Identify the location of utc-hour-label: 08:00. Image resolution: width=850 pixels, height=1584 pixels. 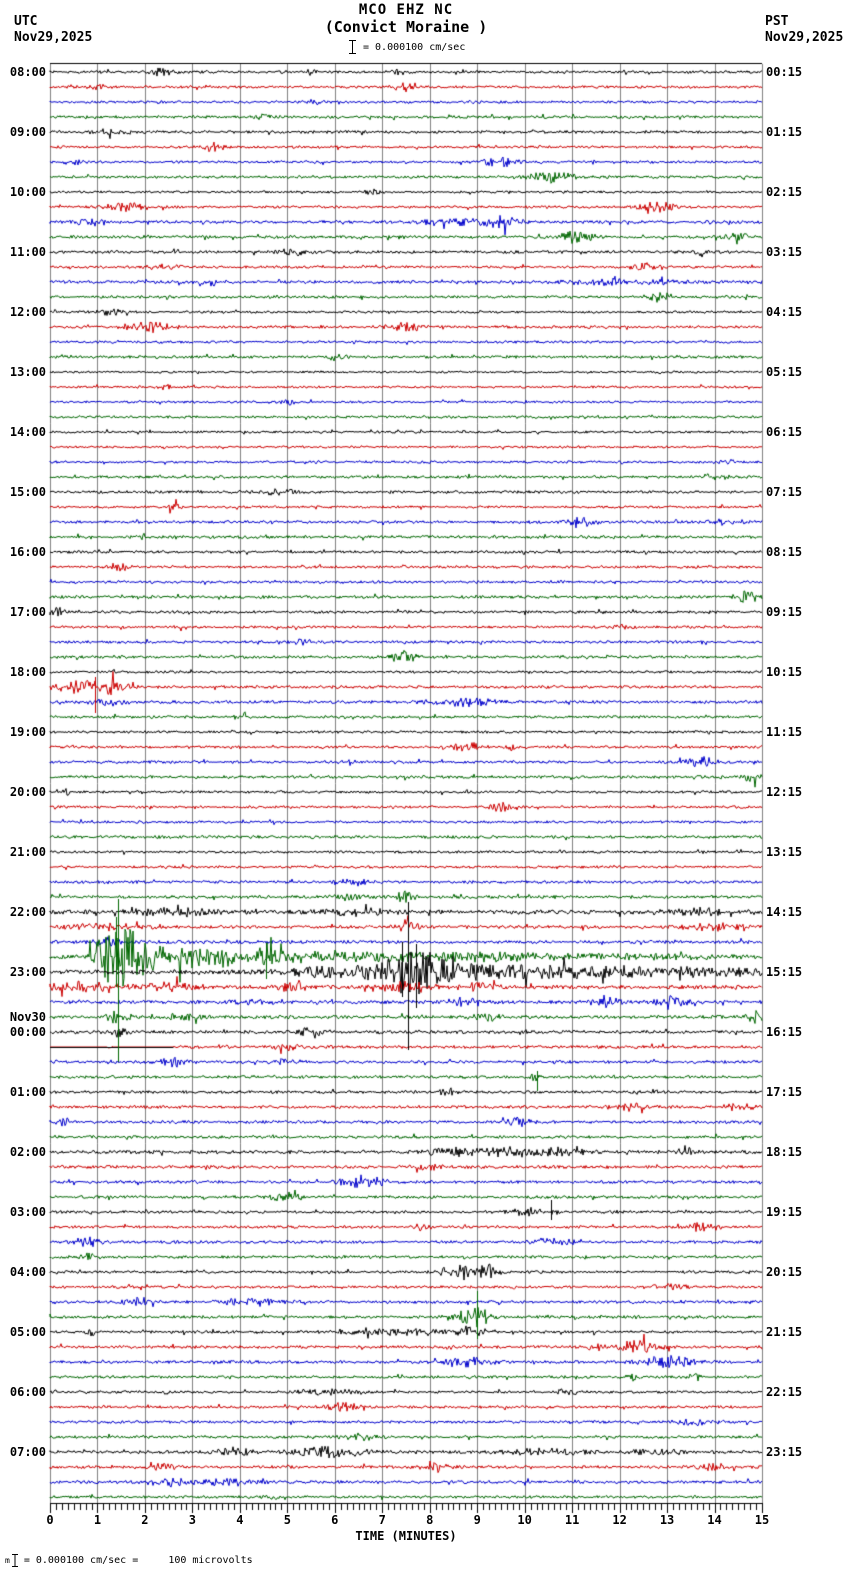
(27, 72).